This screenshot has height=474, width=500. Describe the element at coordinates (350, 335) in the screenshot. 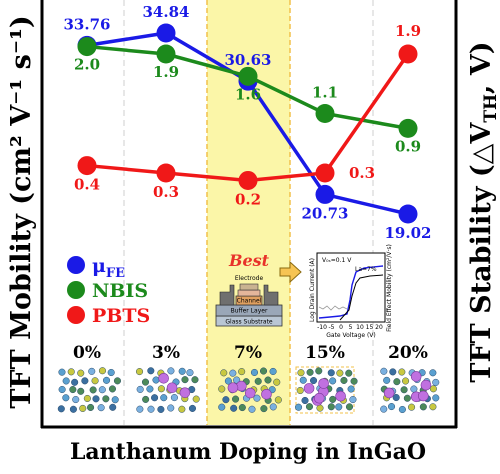

I see `inset-x-axis-title: Gate Voltage (V)` at that location.